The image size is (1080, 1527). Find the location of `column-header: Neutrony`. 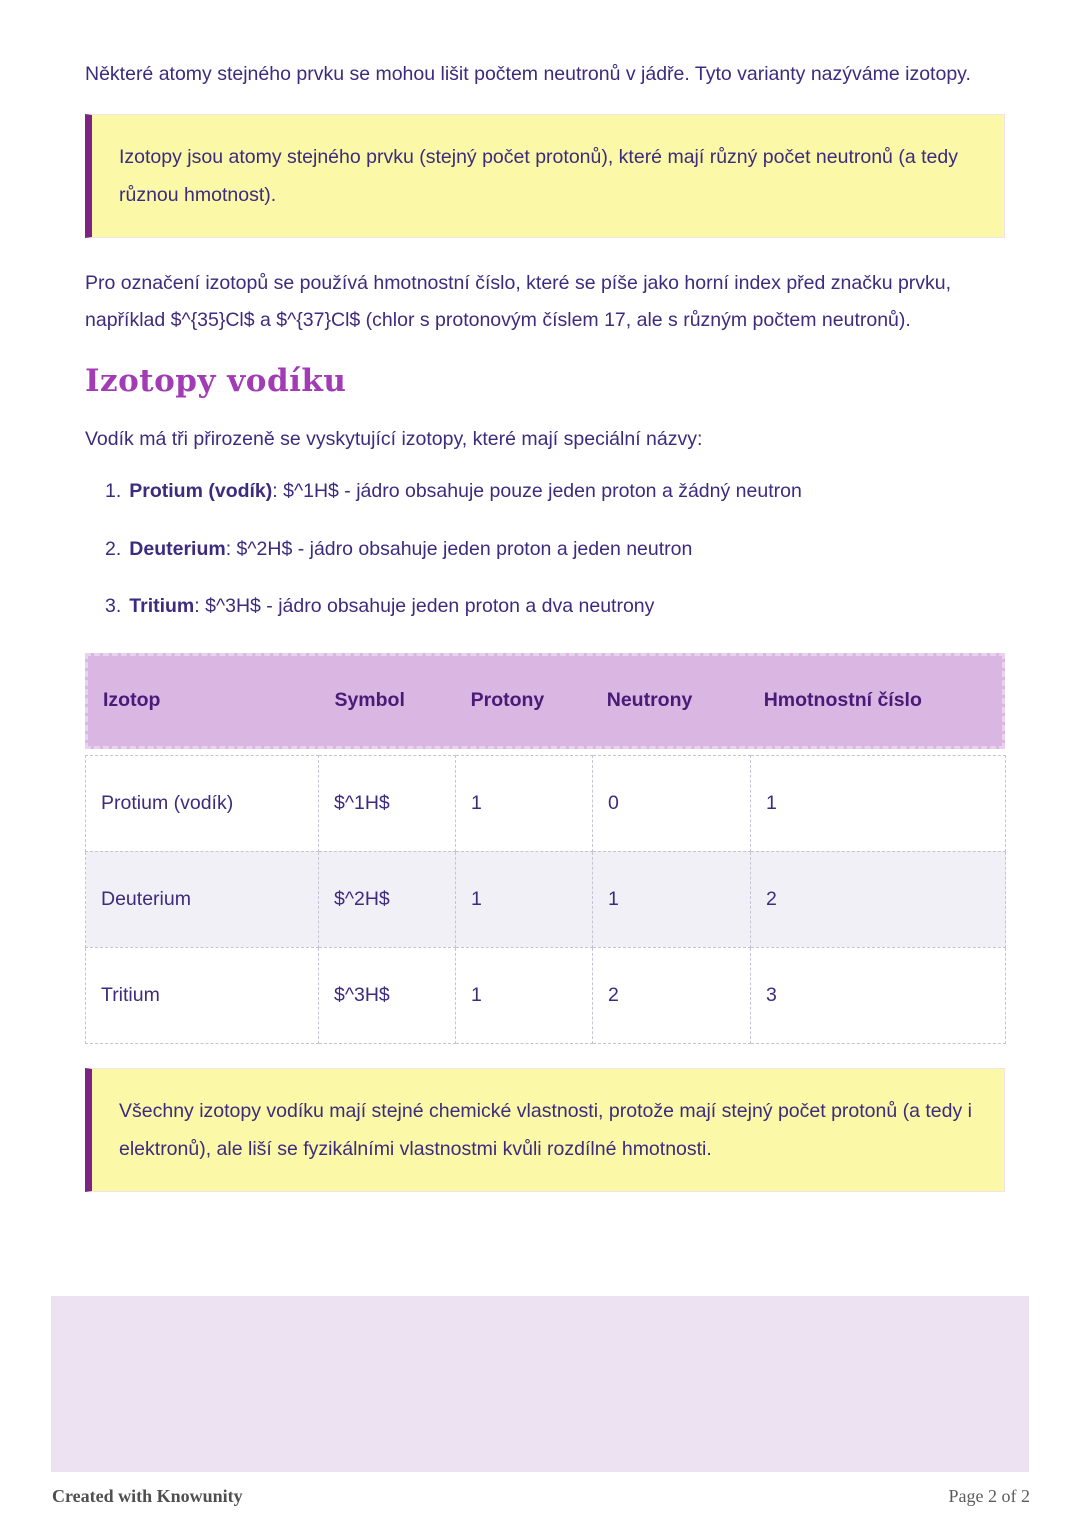

column-header: Neutrony is located at coordinates (649, 700).